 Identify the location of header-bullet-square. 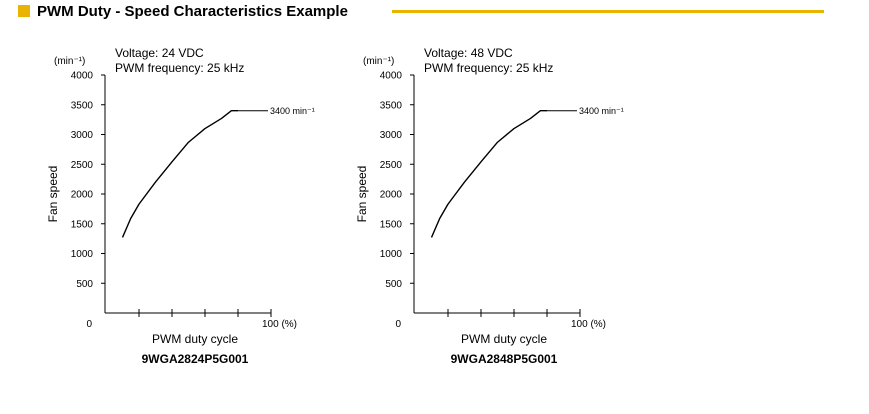
(24, 11).